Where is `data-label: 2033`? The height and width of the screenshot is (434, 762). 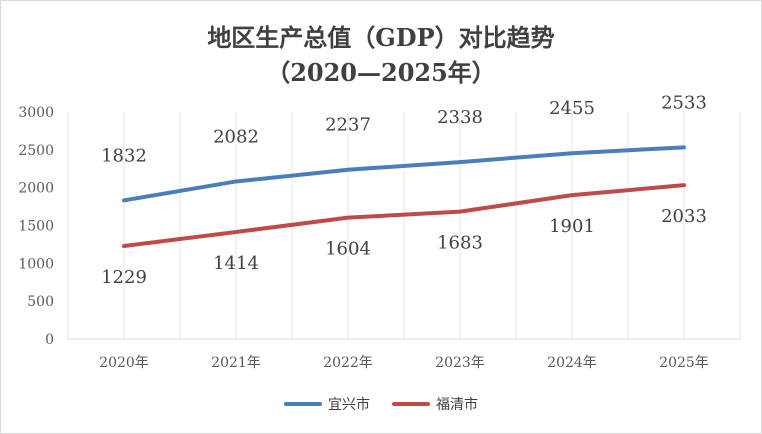 data-label: 2033 is located at coordinates (684, 216).